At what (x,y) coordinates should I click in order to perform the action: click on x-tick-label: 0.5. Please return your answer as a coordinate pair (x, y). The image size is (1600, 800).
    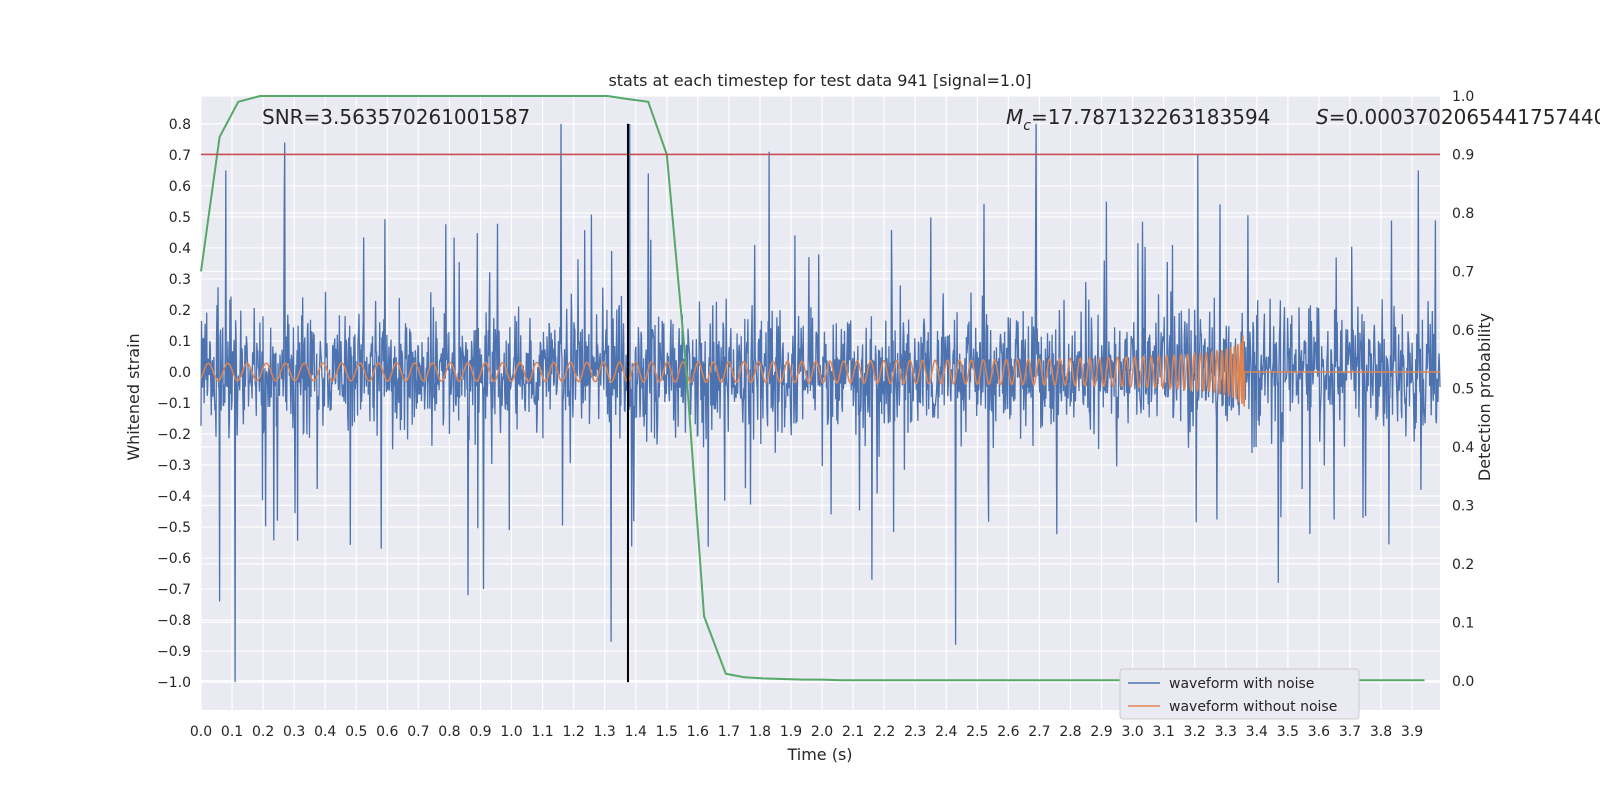
    Looking at the image, I should click on (356, 732).